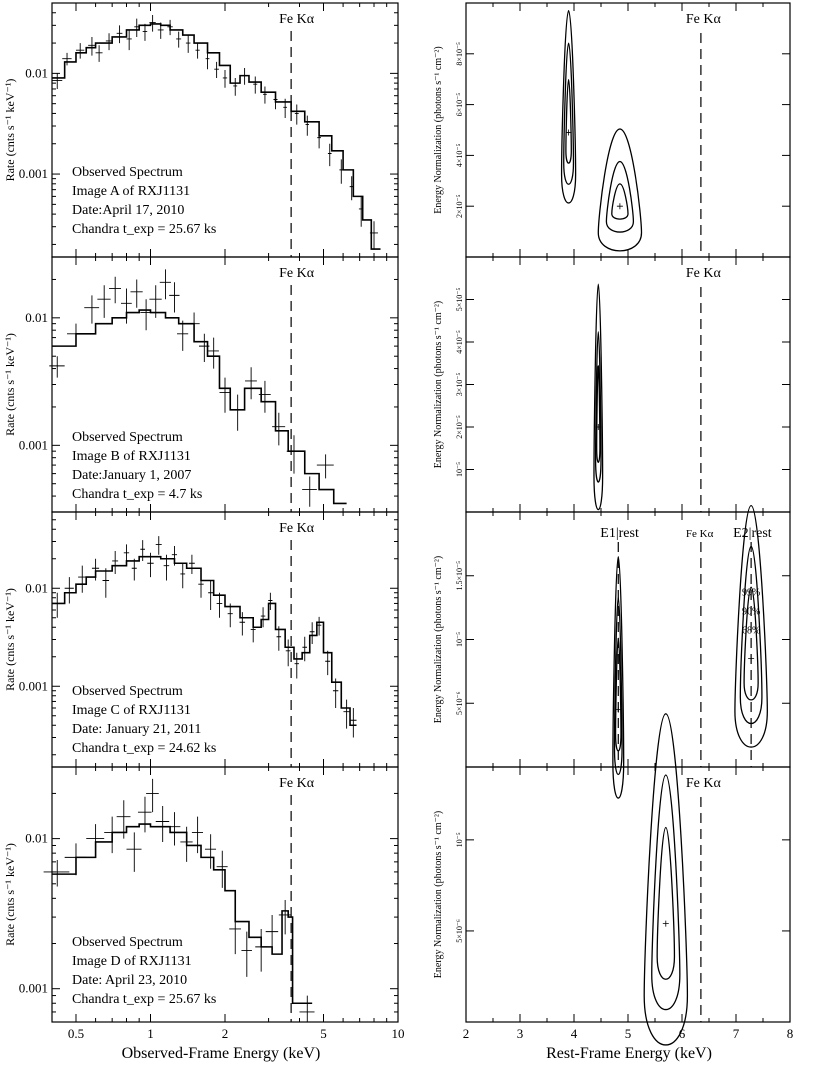 This screenshot has height=1065, width=817. Describe the element at coordinates (682, 1033) in the screenshot. I see `x-tick-label: 6` at that location.